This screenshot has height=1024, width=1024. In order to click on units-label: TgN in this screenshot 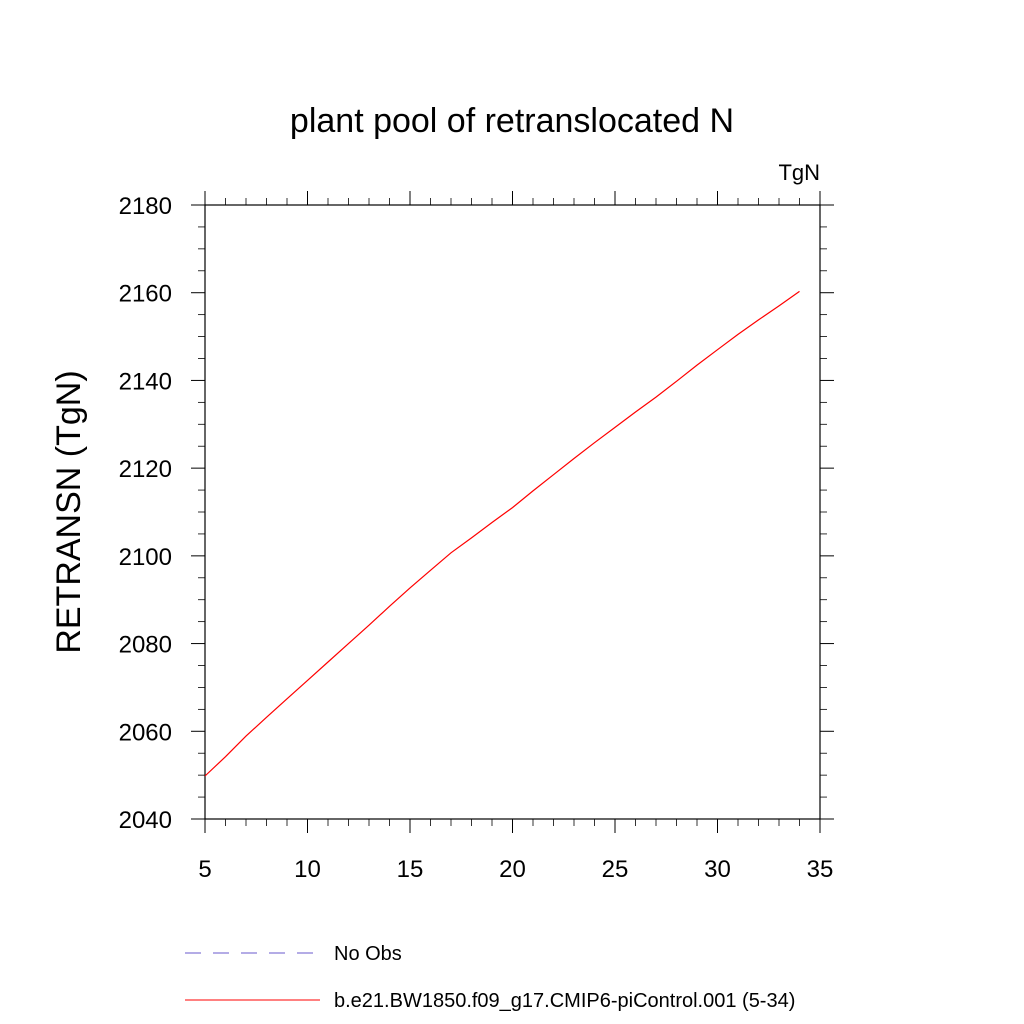, I will do `click(799, 172)`.